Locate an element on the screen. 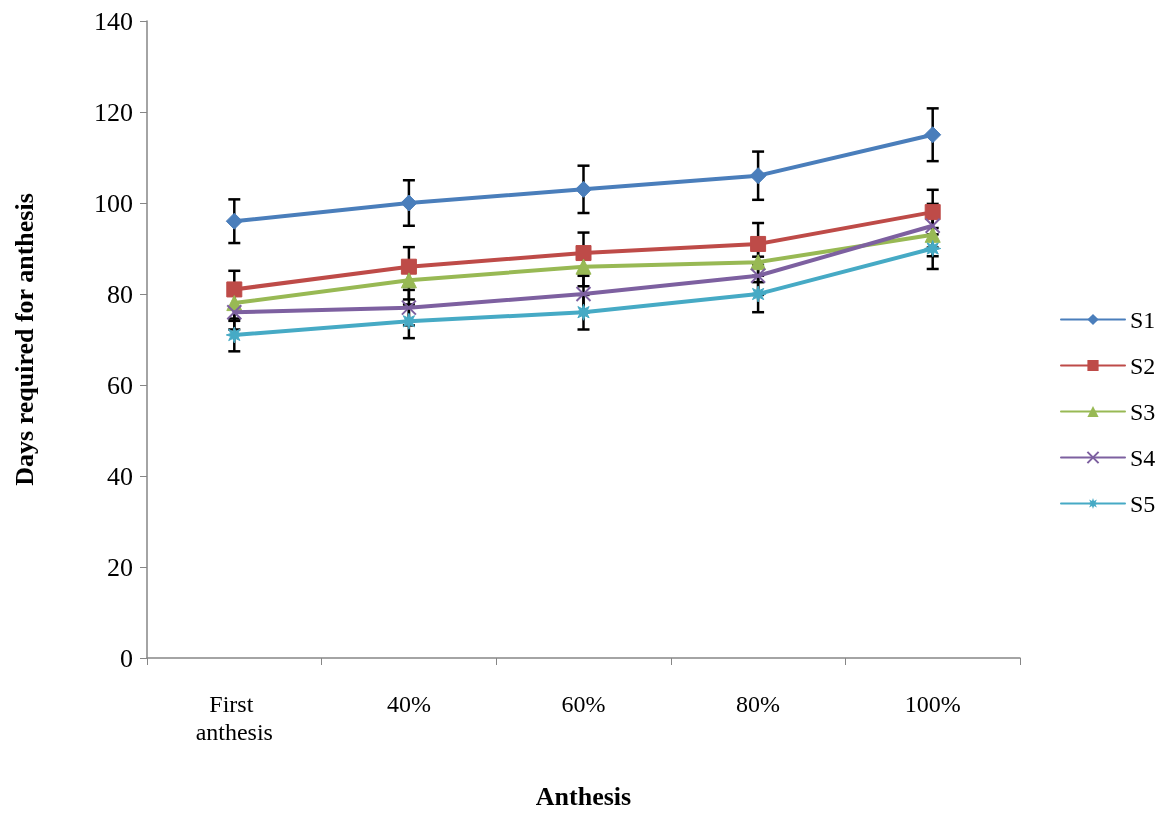 This screenshot has width=1171, height=823. x-axis-title: Anthesis is located at coordinates (583, 796).